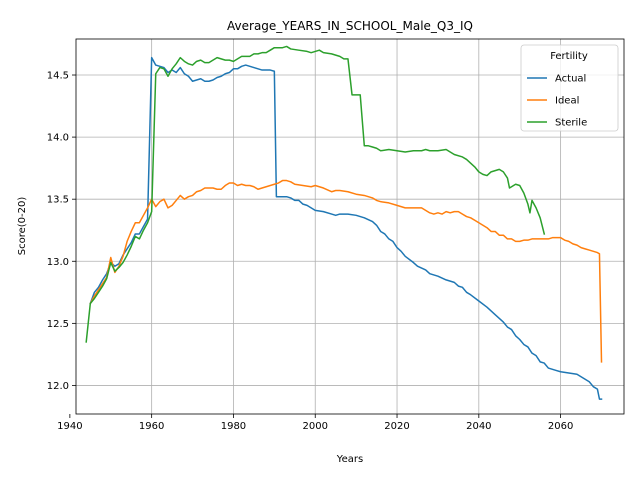  I want to click on y-tick-label: 14.5, so click(58, 76).